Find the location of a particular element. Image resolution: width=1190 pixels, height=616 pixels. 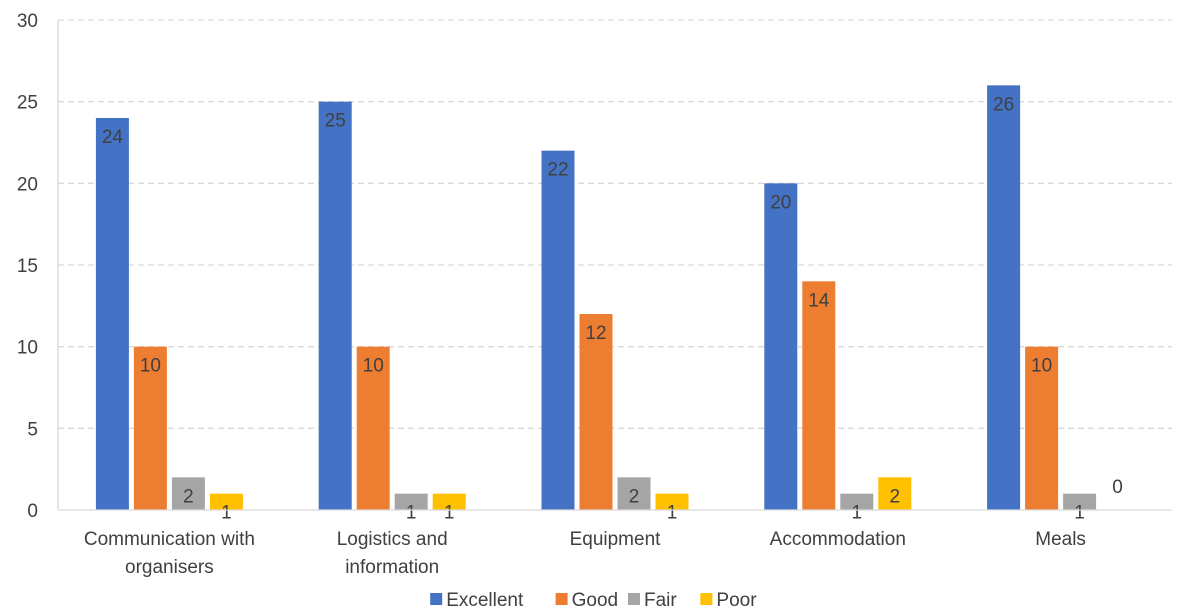

y-tick-label: 5 is located at coordinates (32, 429).